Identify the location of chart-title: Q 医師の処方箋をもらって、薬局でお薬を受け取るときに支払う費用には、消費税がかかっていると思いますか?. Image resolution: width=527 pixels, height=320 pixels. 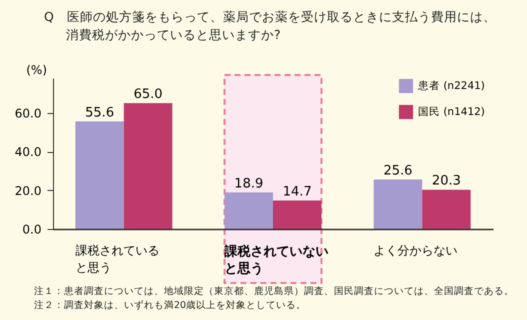
(270, 26).